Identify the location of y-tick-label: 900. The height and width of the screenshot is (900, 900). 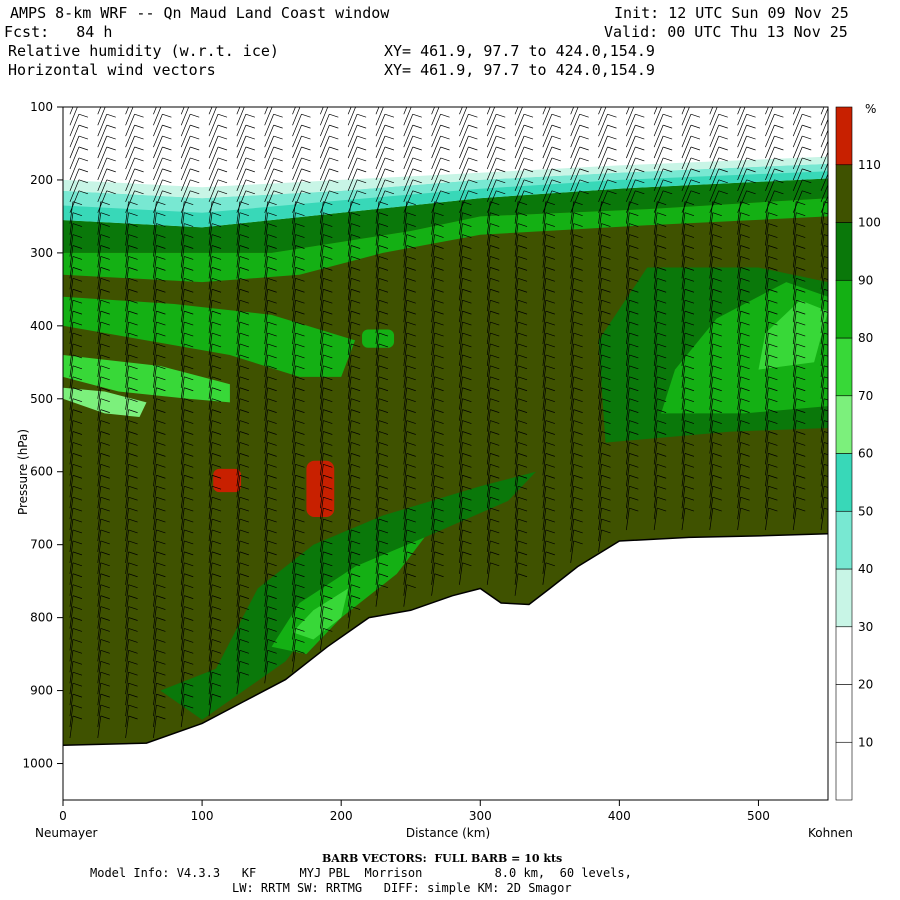
(41, 691).